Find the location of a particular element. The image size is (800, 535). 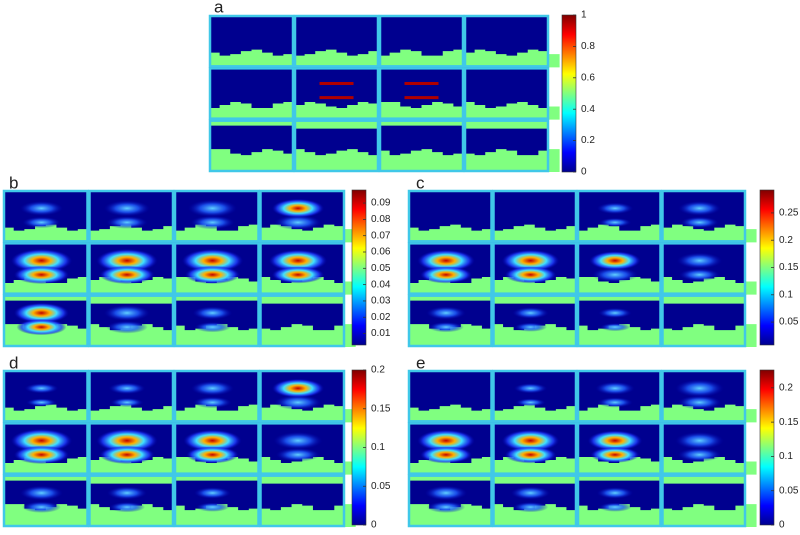

panel-label: c is located at coordinates (420, 182).